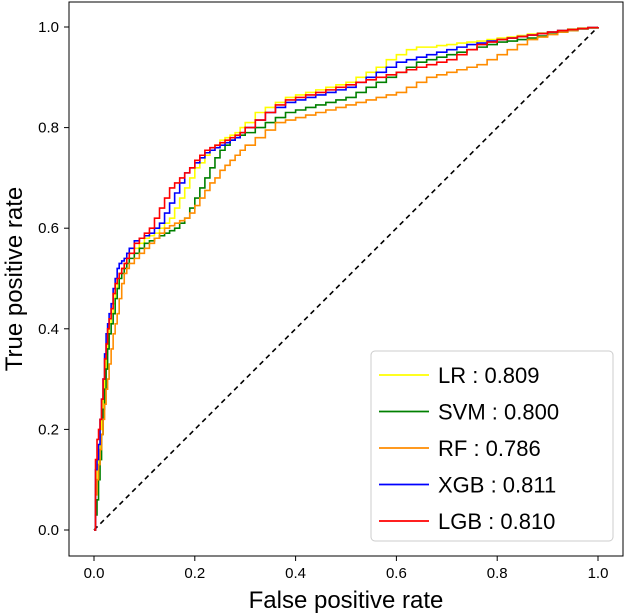 This screenshot has width=625, height=614. I want to click on y-tick-label: 0.4, so click(48, 329).